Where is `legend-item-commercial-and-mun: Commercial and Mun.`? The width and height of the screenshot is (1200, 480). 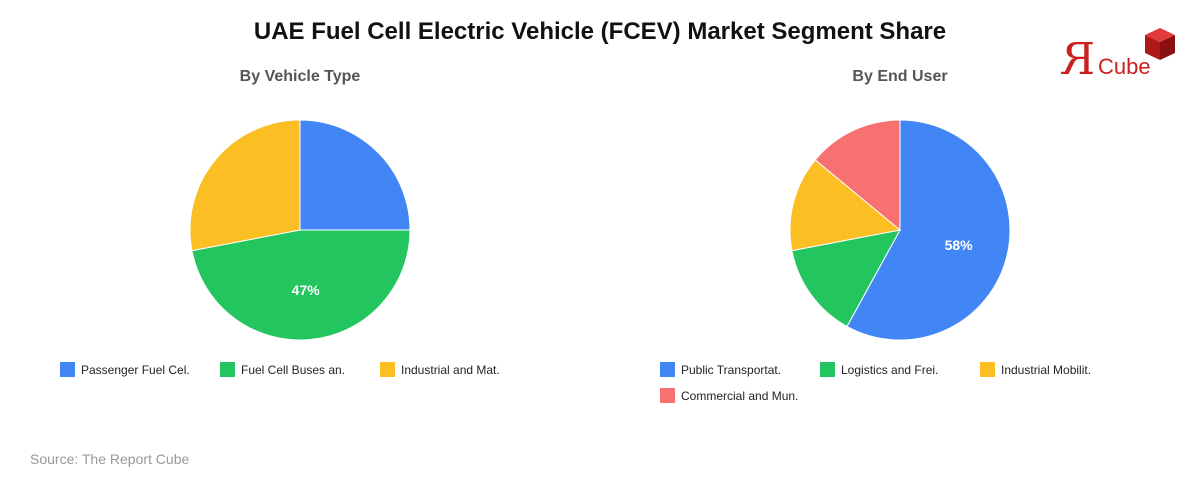
legend-item-commercial-and-mun: Commercial and Mun. is located at coordinates (729, 395).